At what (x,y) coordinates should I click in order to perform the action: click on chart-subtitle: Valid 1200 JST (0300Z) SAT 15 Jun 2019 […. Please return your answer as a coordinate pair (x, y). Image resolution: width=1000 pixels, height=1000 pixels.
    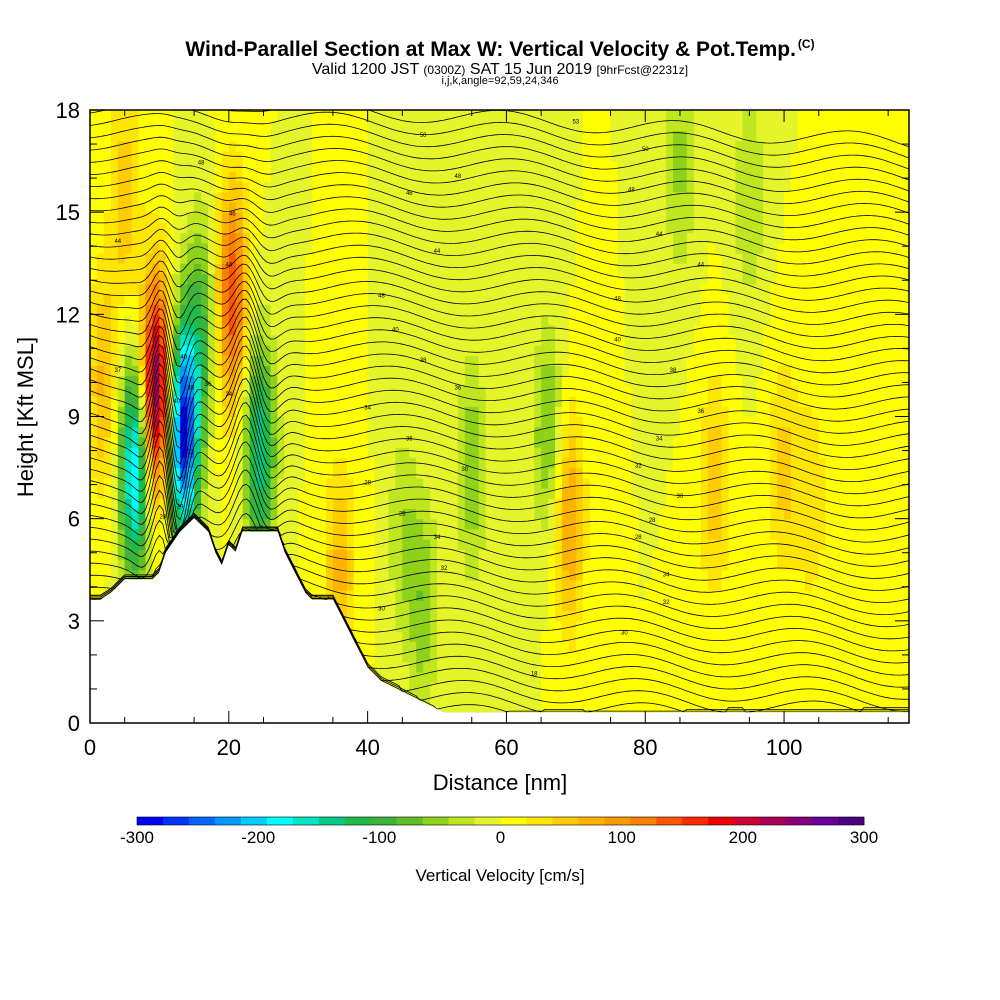
    Looking at the image, I should click on (500, 70).